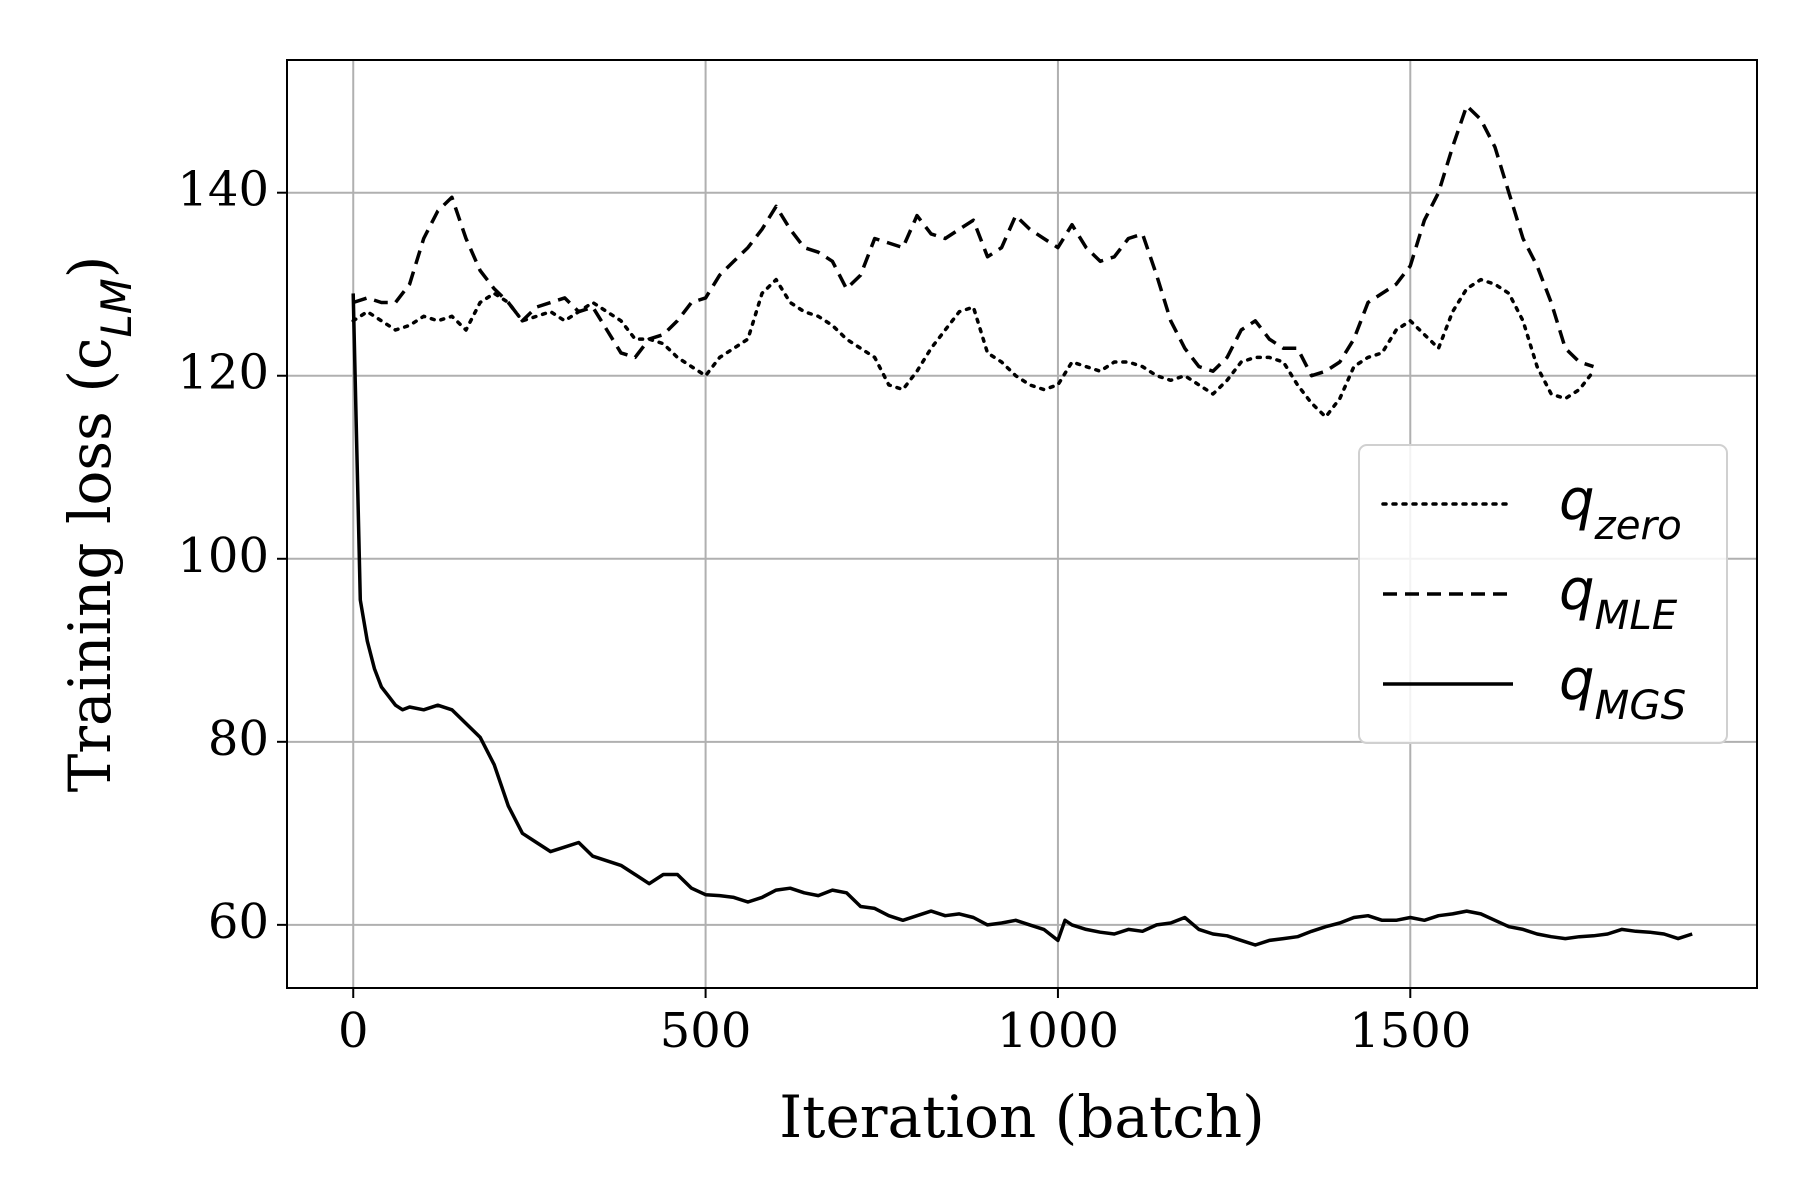 The height and width of the screenshot is (1200, 1800). What do you see at coordinates (1543, 594) in the screenshot?
I see `legend-box` at bounding box center [1543, 594].